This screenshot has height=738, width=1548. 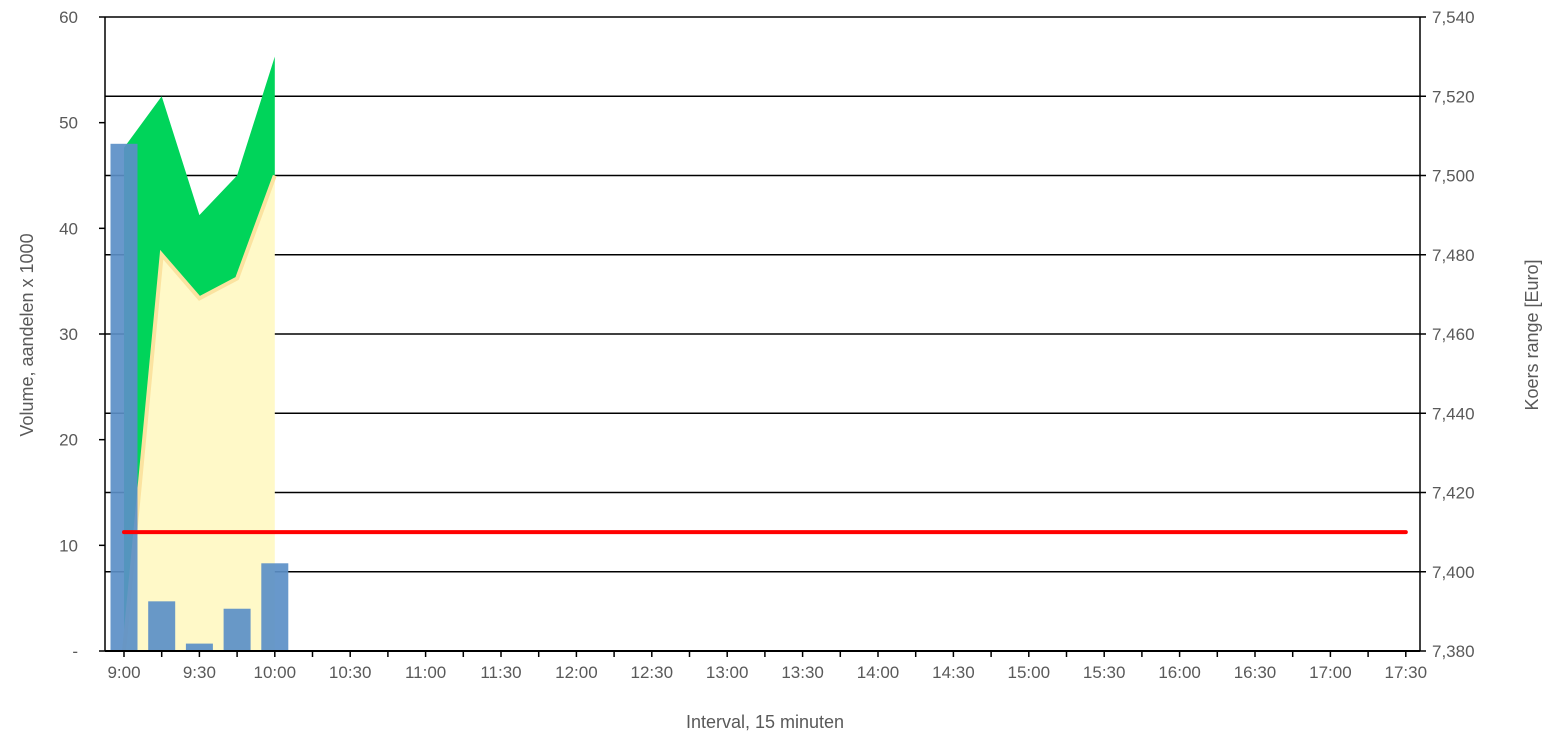 I want to click on y-right-tick-label: 7,480, so click(x=1453, y=255).